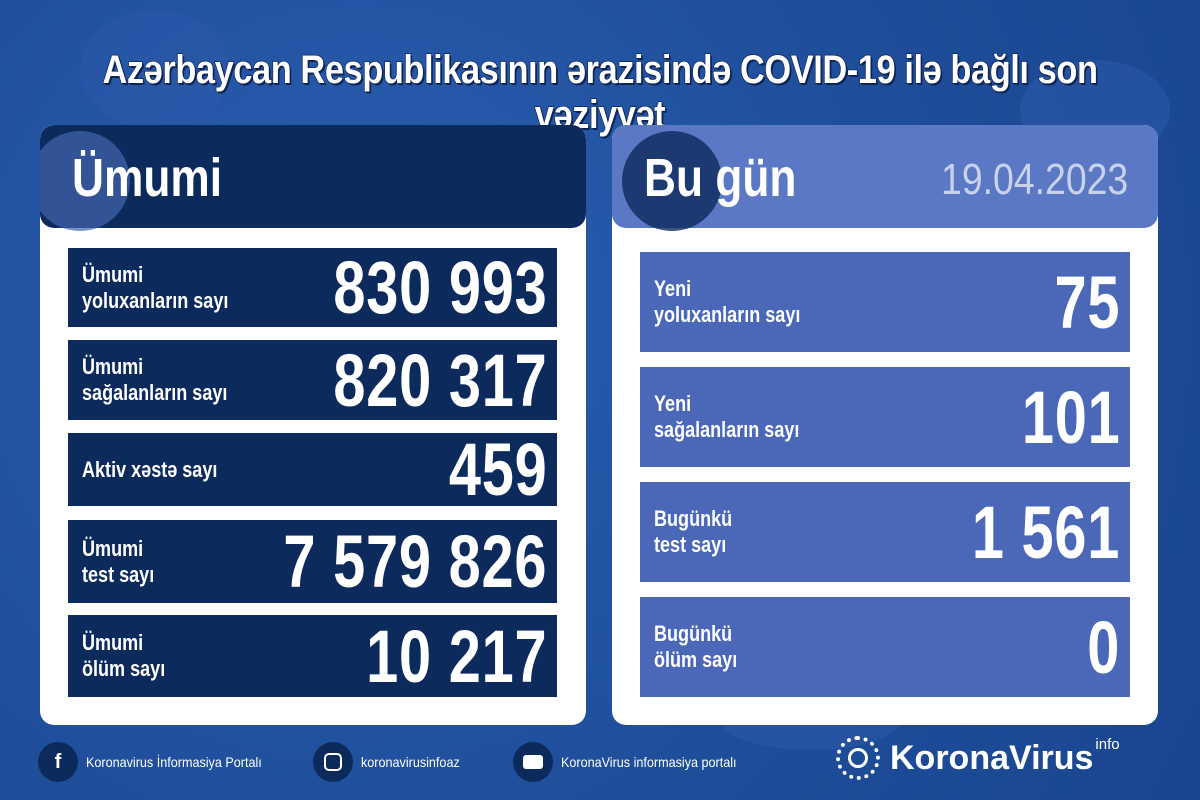 This screenshot has width=1200, height=800. Describe the element at coordinates (649, 762) in the screenshot. I see `youtube-label: KoronaVirus informasiya portalı` at that location.